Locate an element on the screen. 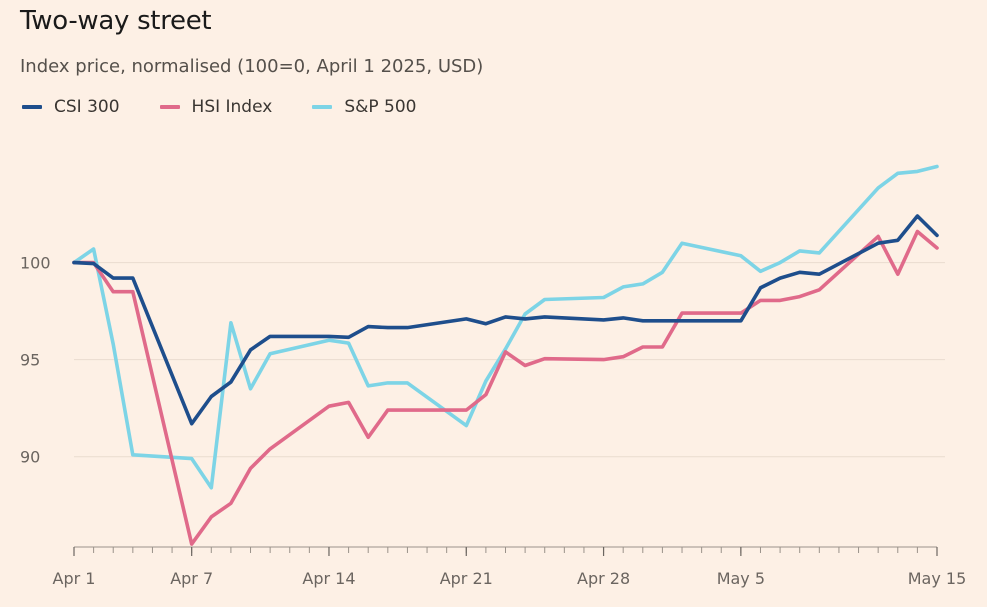 This screenshot has width=987, height=607. legend: CSI 300 HSI Index S&P 500 is located at coordinates (239, 107).